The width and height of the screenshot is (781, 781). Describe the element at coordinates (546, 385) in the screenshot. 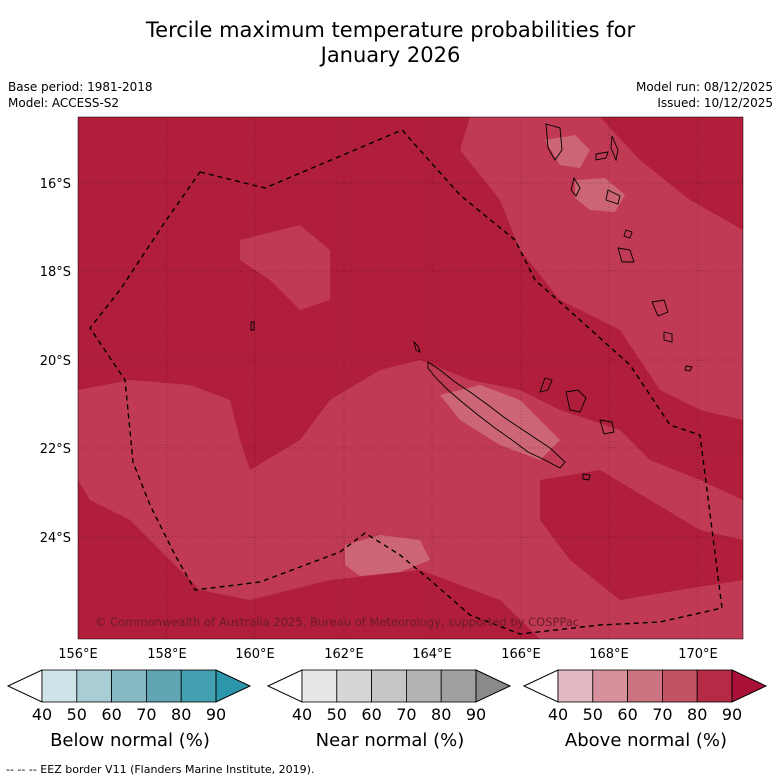

I see `loyalty-ouvea` at that location.